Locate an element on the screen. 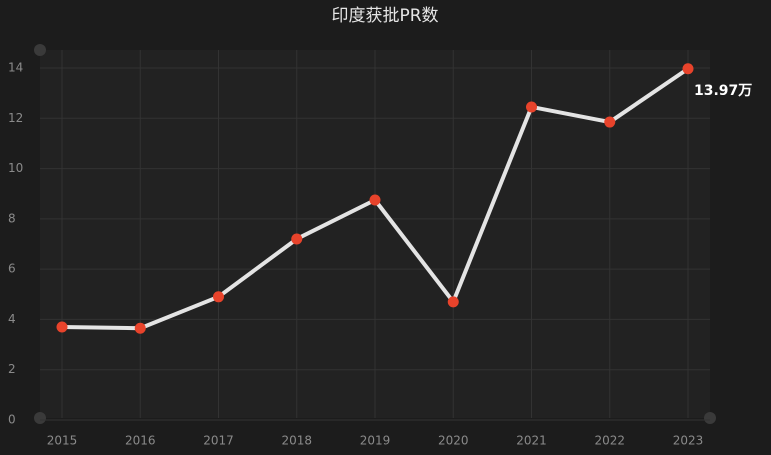 Image resolution: width=771 pixels, height=455 pixels. y-tick-label: 0 is located at coordinates (12, 420).